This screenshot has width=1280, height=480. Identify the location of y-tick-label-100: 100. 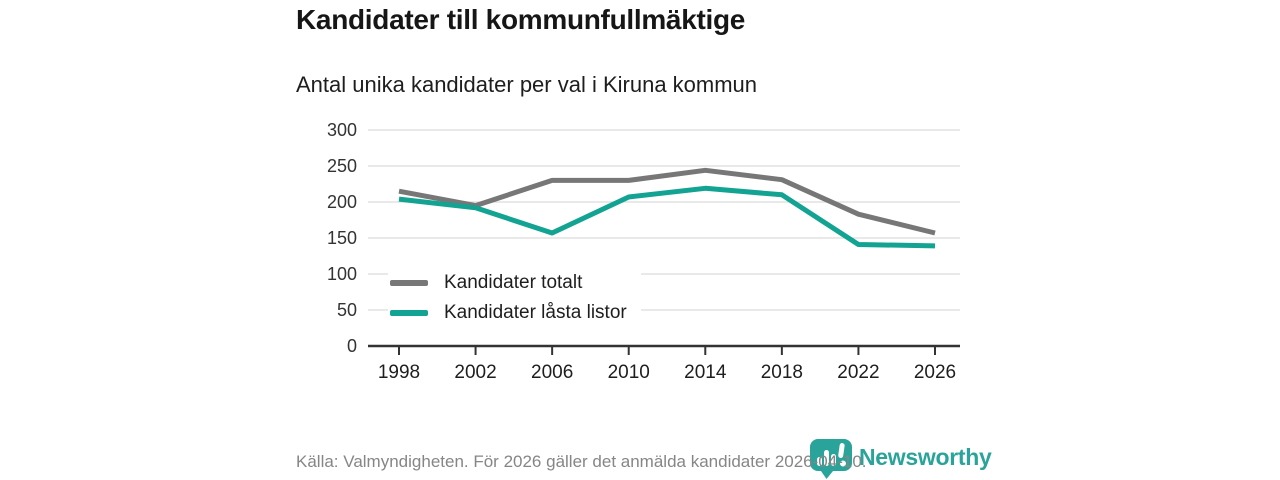
(342, 274).